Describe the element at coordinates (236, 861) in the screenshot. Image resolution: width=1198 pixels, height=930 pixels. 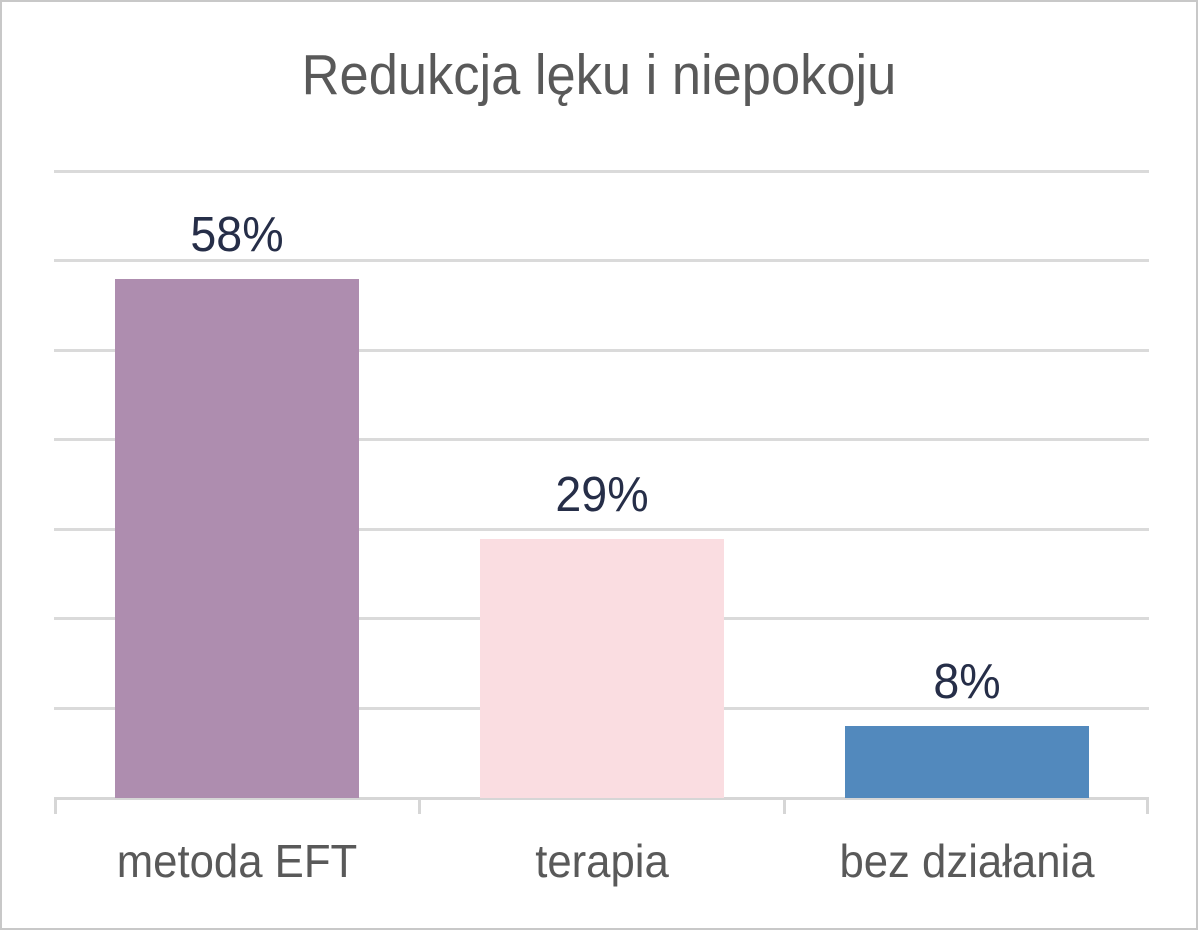
I see `category-label: metoda EFT` at that location.